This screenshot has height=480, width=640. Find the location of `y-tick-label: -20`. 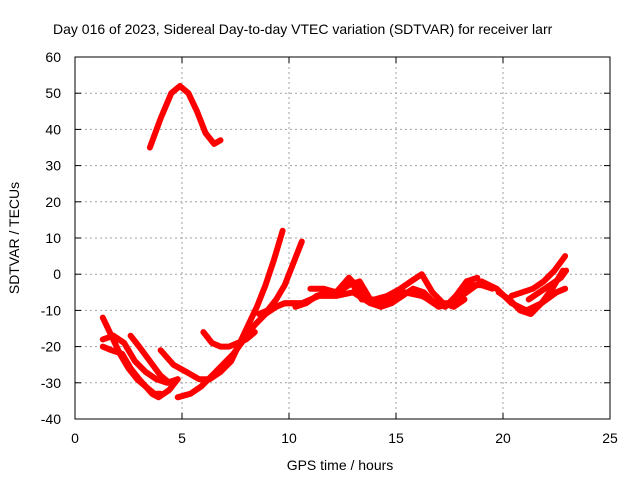

y-tick-label: -20 is located at coordinates (51, 347).